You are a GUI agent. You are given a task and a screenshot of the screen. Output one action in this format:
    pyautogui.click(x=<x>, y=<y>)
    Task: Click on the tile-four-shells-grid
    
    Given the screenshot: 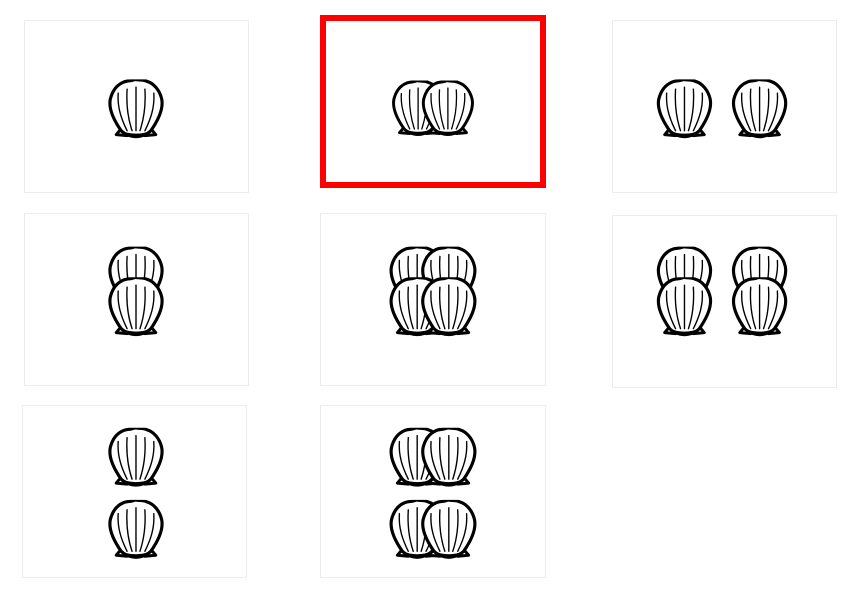 What is the action you would take?
    pyautogui.click(x=724, y=301)
    